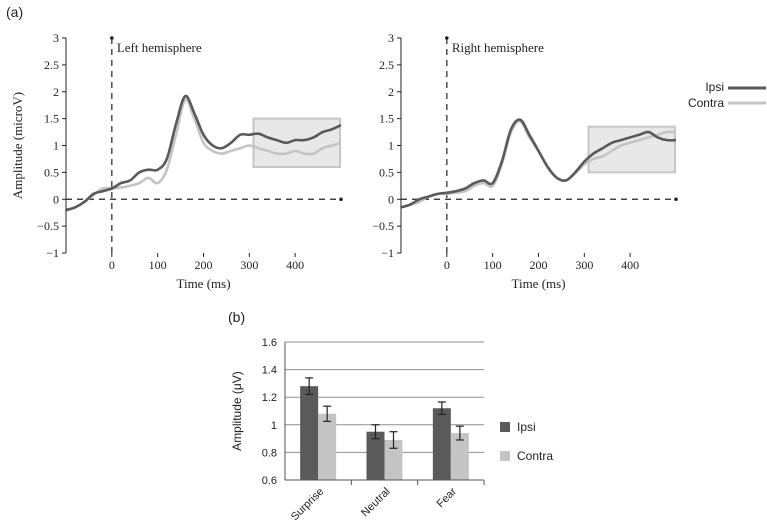 The width and height of the screenshot is (767, 527). What do you see at coordinates (274, 426) in the screenshot?
I see `bar-y-tick-label: 1` at bounding box center [274, 426].